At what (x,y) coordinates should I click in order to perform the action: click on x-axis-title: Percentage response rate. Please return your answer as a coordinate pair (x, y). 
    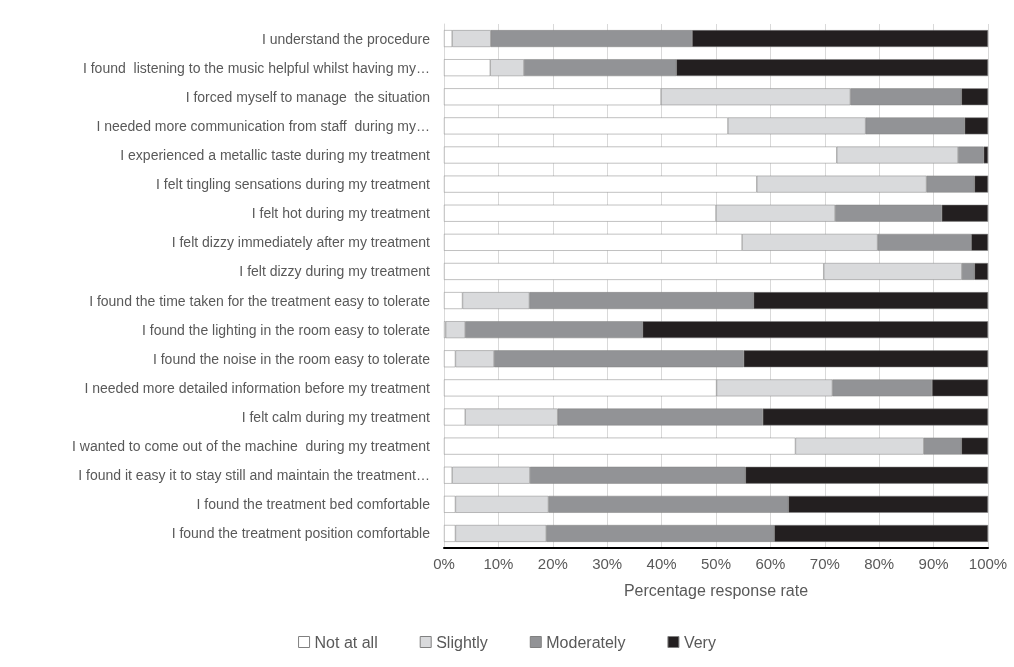
    Looking at the image, I should click on (716, 590).